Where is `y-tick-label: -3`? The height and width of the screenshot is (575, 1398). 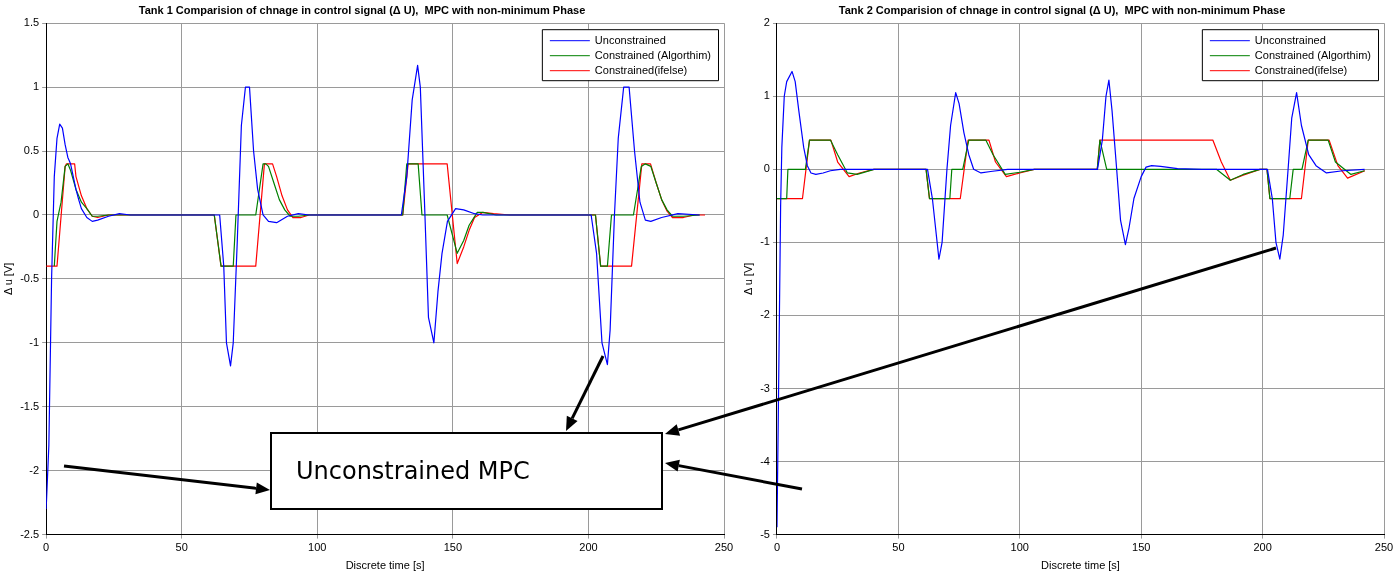
y-tick-label: -3 is located at coordinates (765, 387).